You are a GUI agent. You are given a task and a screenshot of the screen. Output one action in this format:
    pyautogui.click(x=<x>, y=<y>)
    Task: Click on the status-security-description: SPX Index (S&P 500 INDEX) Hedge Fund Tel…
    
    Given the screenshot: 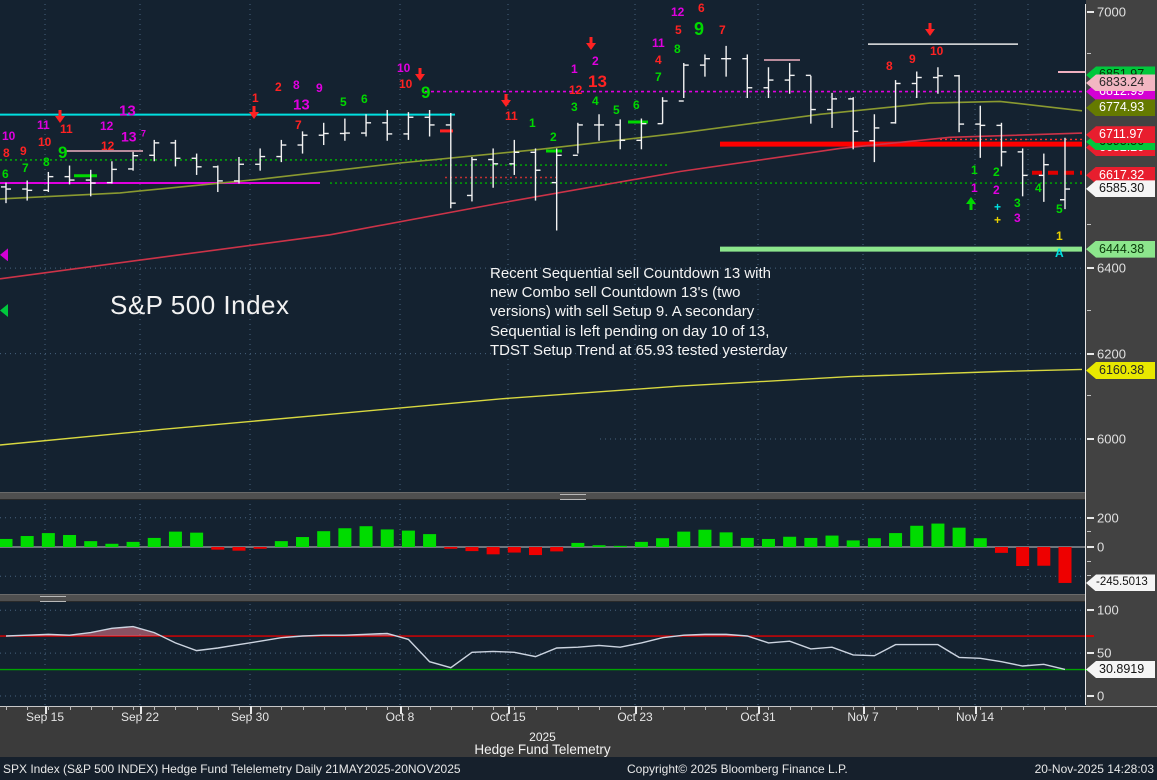 What is the action you would take?
    pyautogui.click(x=232, y=769)
    